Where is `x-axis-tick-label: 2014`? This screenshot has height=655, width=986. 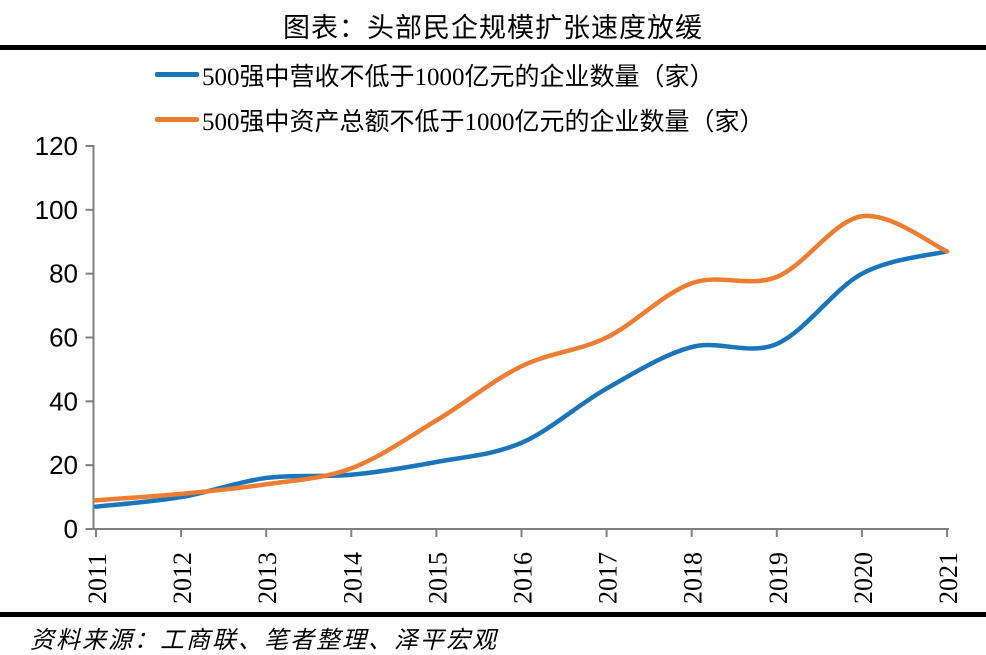 x-axis-tick-label: 2014 is located at coordinates (352, 578).